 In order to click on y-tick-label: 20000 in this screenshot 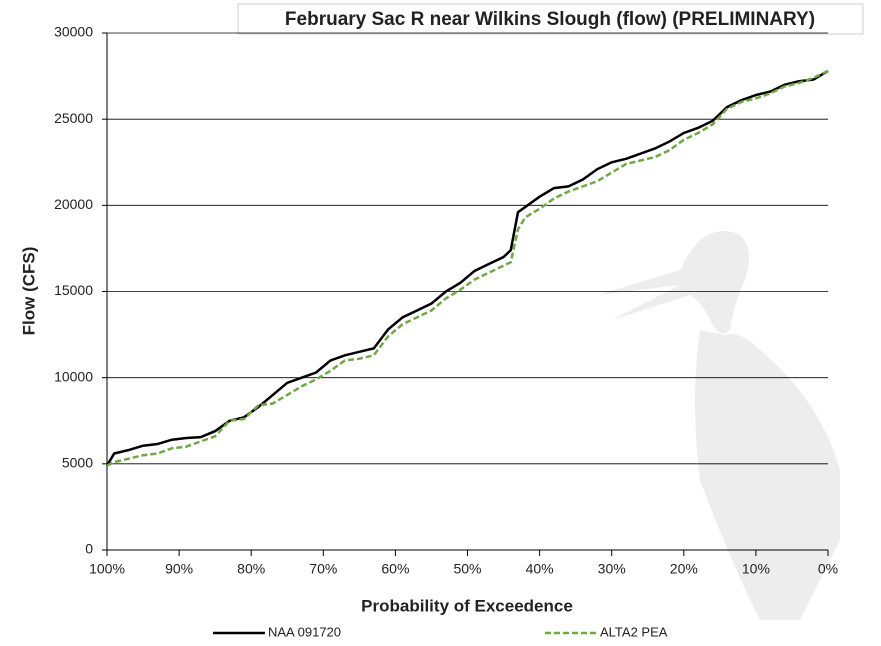, I will do `click(73, 204)`.